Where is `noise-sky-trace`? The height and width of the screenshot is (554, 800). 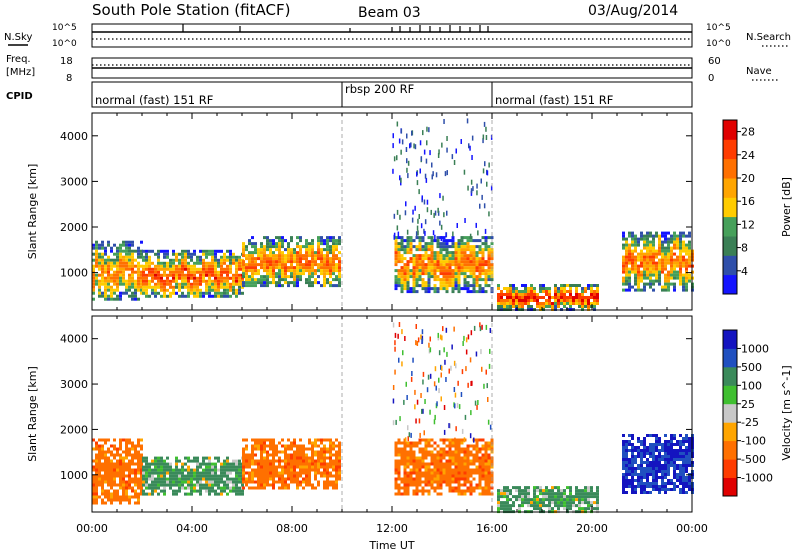 noise-sky-trace is located at coordinates (335, 28).